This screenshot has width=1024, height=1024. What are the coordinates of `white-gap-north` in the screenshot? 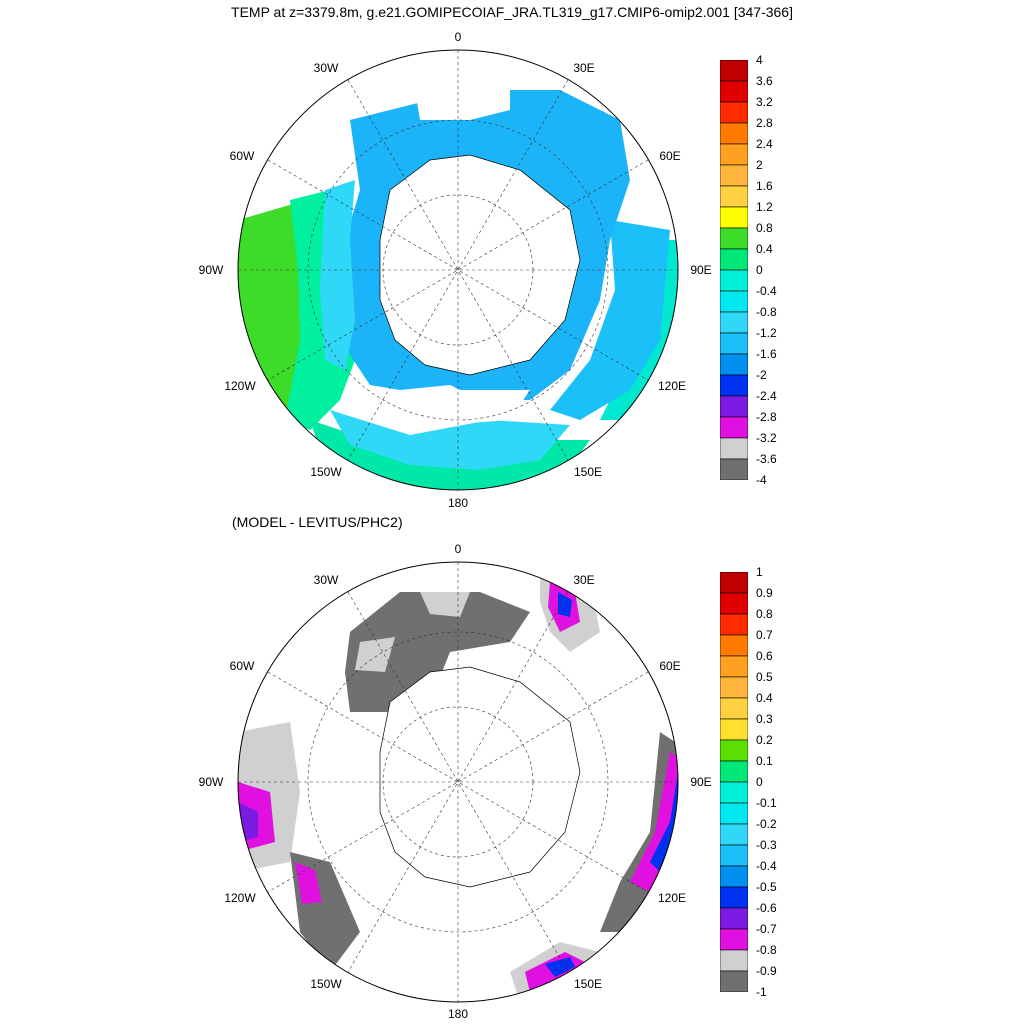 It's located at (460, 90).